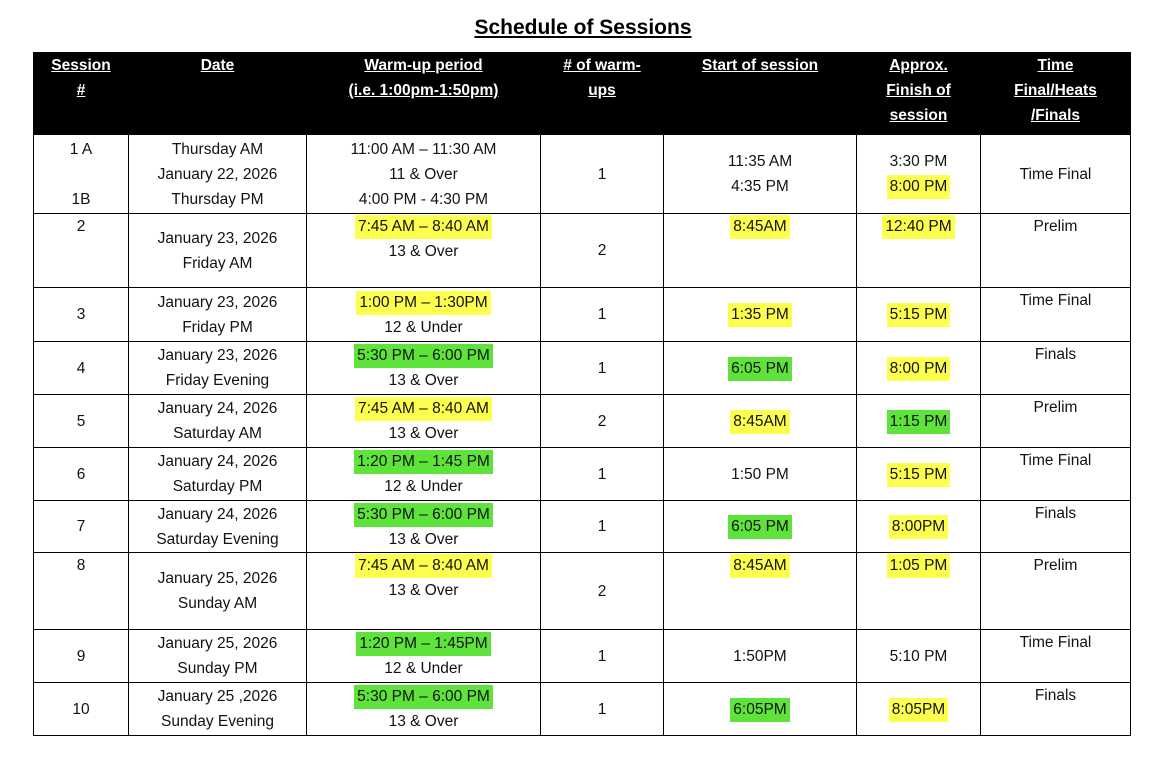  I want to click on column-header-line: /Finals, so click(1055, 115).